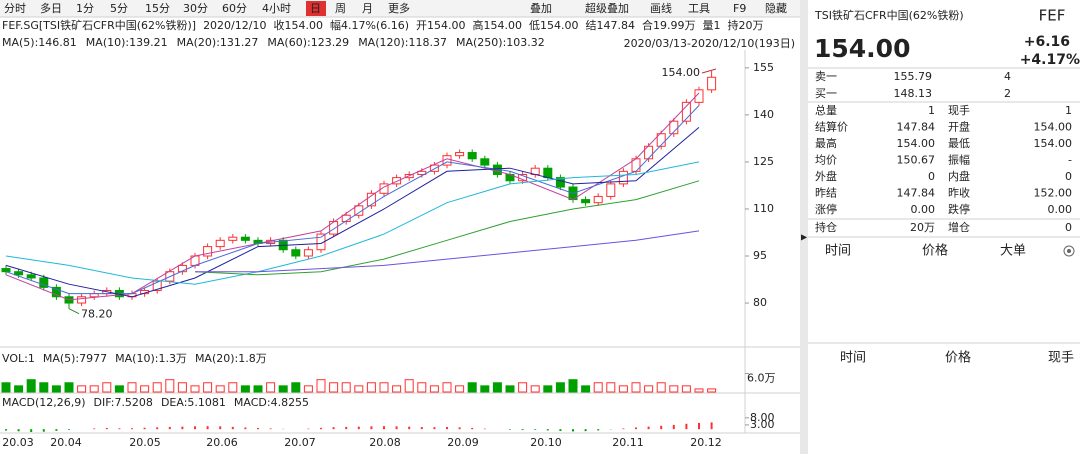 The image size is (1080, 454). Describe the element at coordinates (916, 127) in the screenshot. I see `stat-cell: 147.84` at that location.